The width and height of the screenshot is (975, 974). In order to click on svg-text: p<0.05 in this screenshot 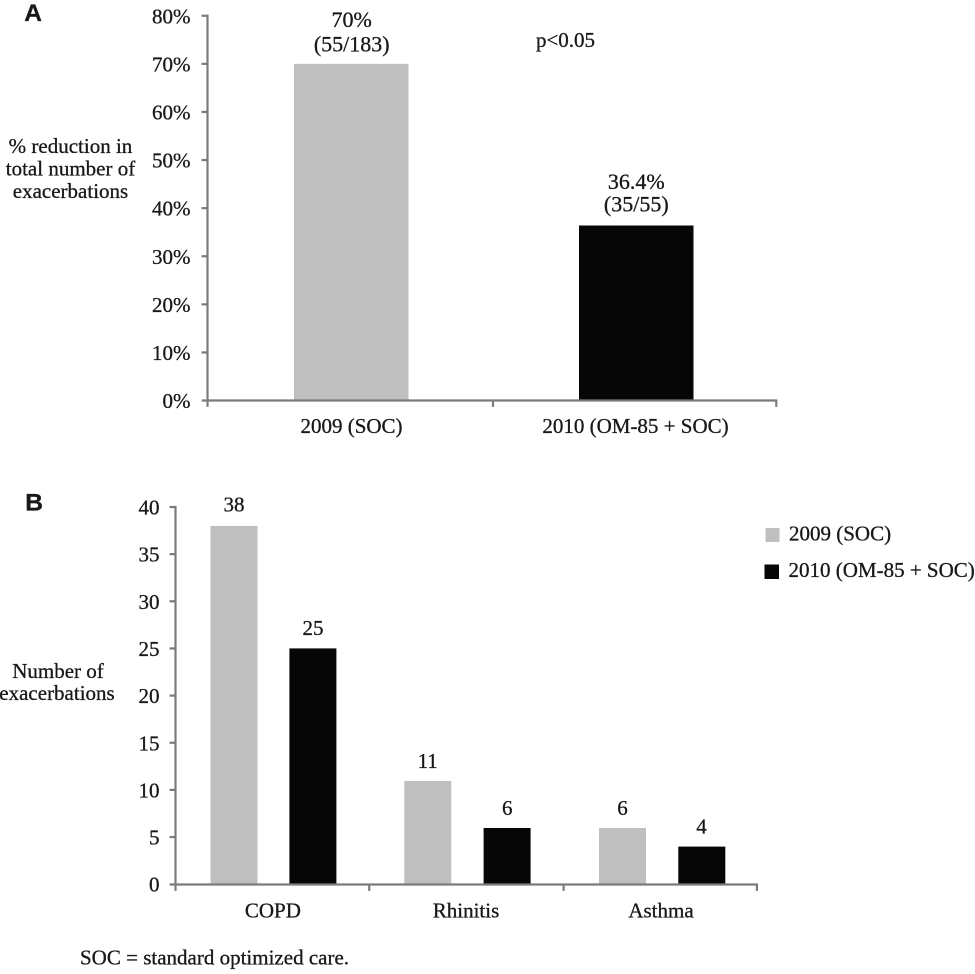, I will do `click(565, 40)`.